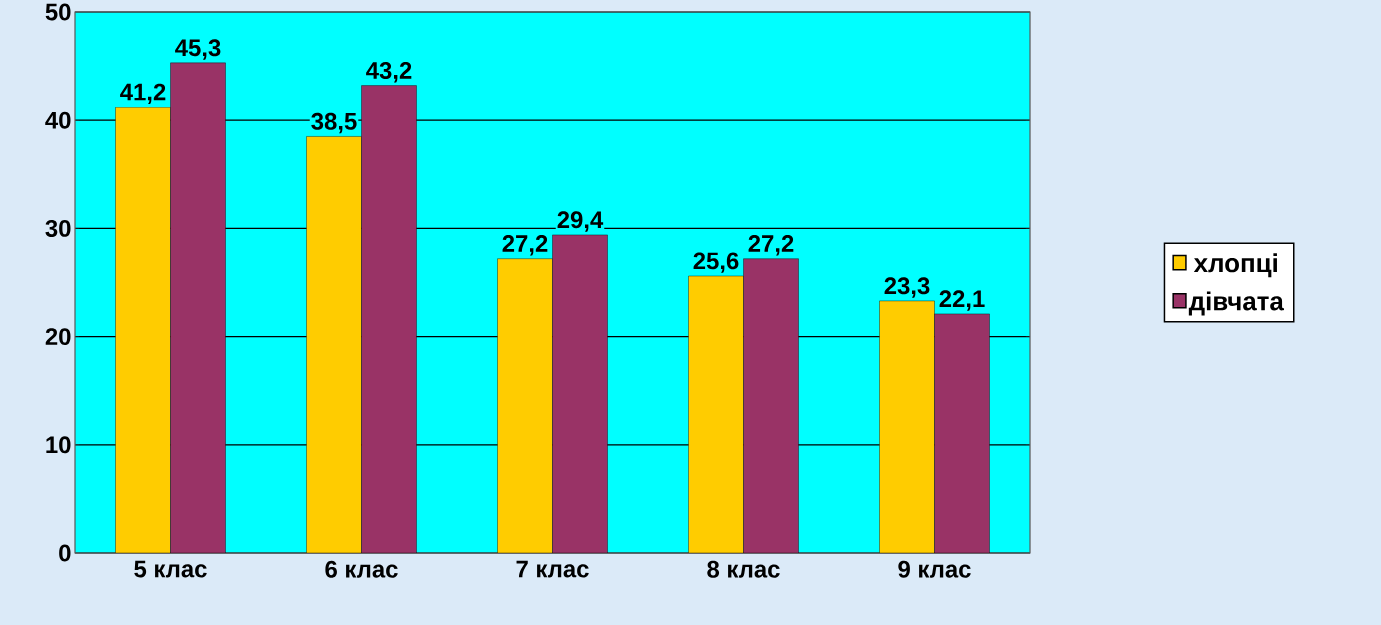 The width and height of the screenshot is (1381, 625). Describe the element at coordinates (58, 445) in the screenshot. I see `y-tick-label: 10` at that location.